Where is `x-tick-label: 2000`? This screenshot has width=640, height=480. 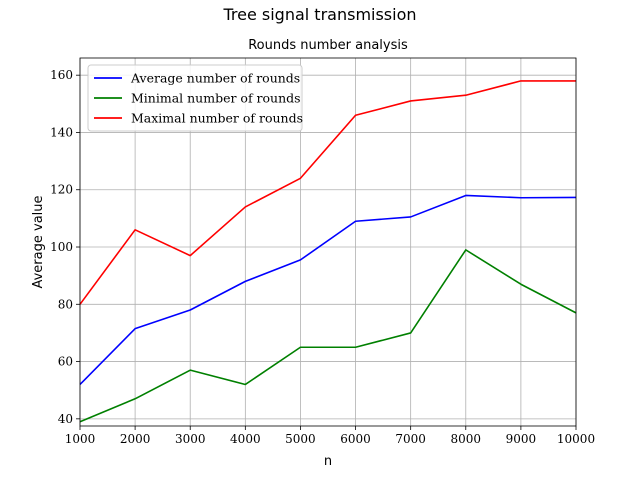
x-tick-label: 2000 is located at coordinates (135, 439).